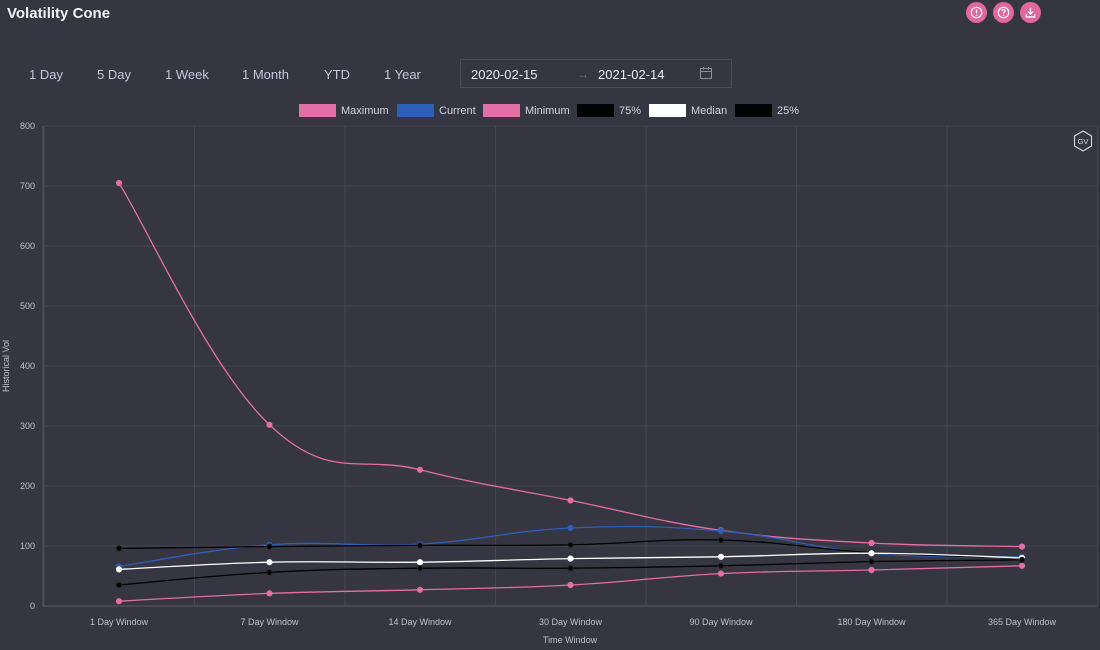 The width and height of the screenshot is (1100, 650). Describe the element at coordinates (114, 74) in the screenshot. I see `tab-5-day: 5 Day` at that location.